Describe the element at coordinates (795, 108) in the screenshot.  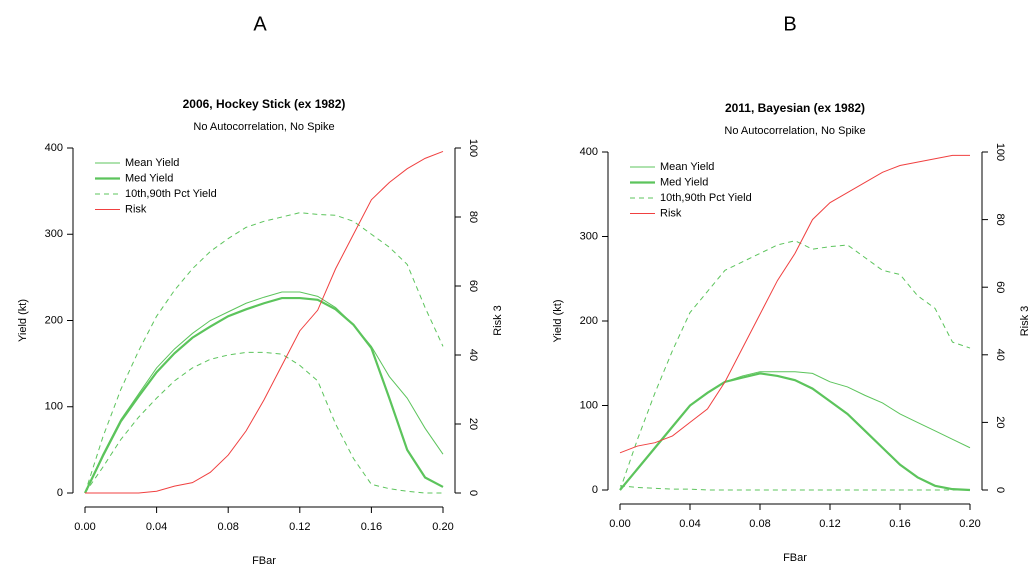
I see `chart-title: 2011, Bayesian (ex 1982)` at that location.